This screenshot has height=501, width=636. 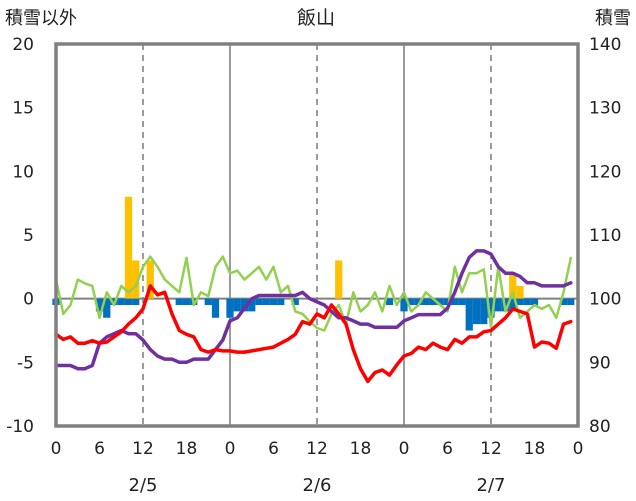 What do you see at coordinates (313, 293) in the screenshot?
I see `series-line-green` at bounding box center [313, 293].